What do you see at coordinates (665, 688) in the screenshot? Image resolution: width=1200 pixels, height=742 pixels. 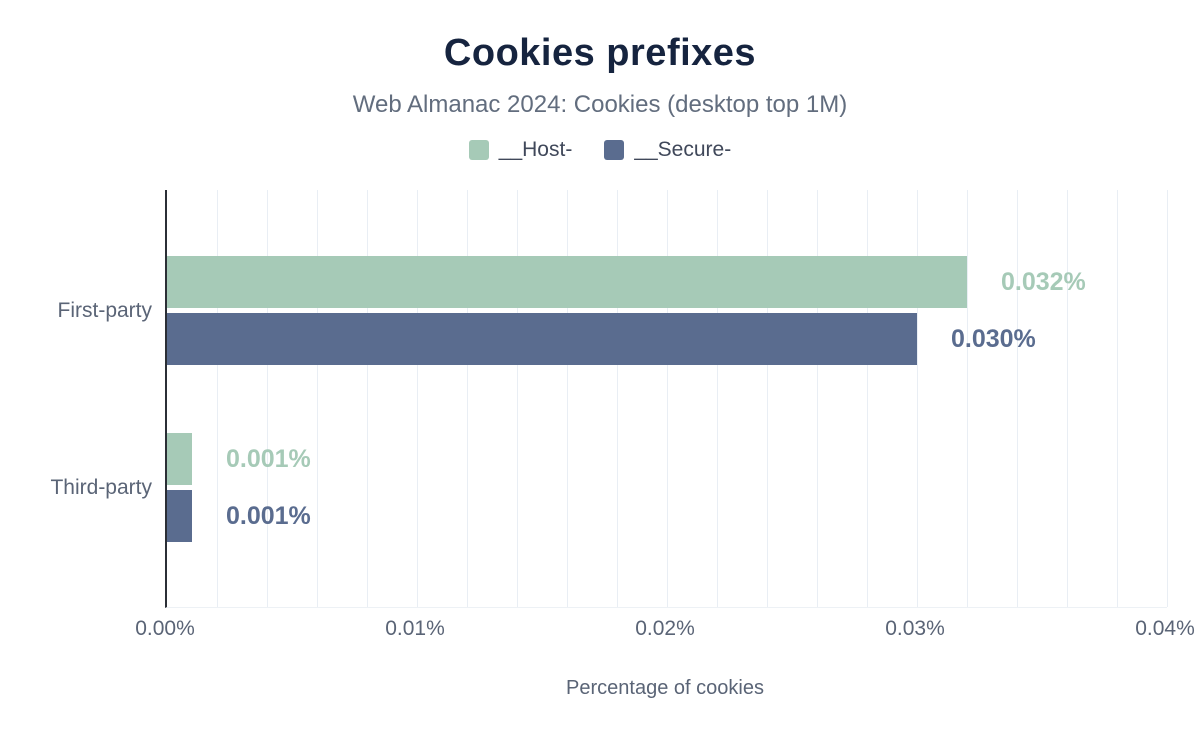 I see `x-axis-label: Percentage of cookies` at bounding box center [665, 688].